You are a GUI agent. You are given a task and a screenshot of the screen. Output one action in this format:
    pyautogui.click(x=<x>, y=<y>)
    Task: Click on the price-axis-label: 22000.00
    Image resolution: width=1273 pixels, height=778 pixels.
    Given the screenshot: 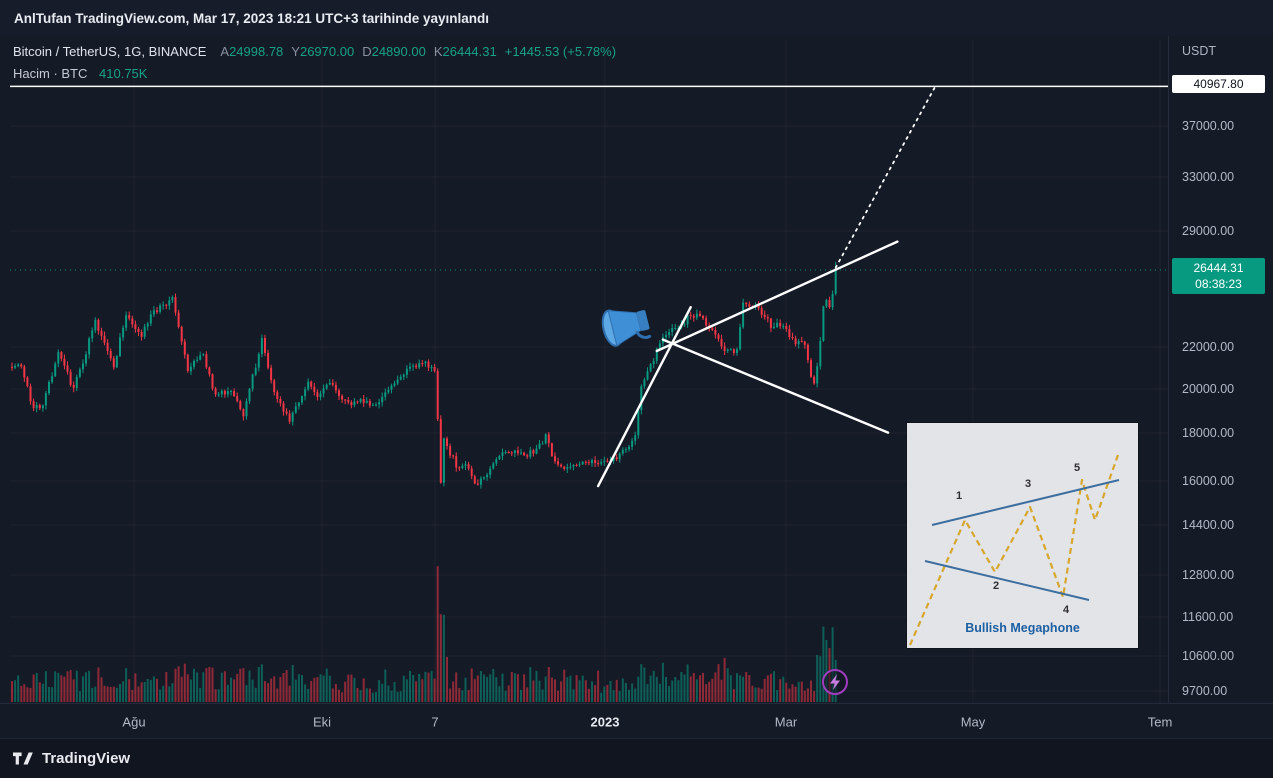 What is the action you would take?
    pyautogui.click(x=1208, y=347)
    